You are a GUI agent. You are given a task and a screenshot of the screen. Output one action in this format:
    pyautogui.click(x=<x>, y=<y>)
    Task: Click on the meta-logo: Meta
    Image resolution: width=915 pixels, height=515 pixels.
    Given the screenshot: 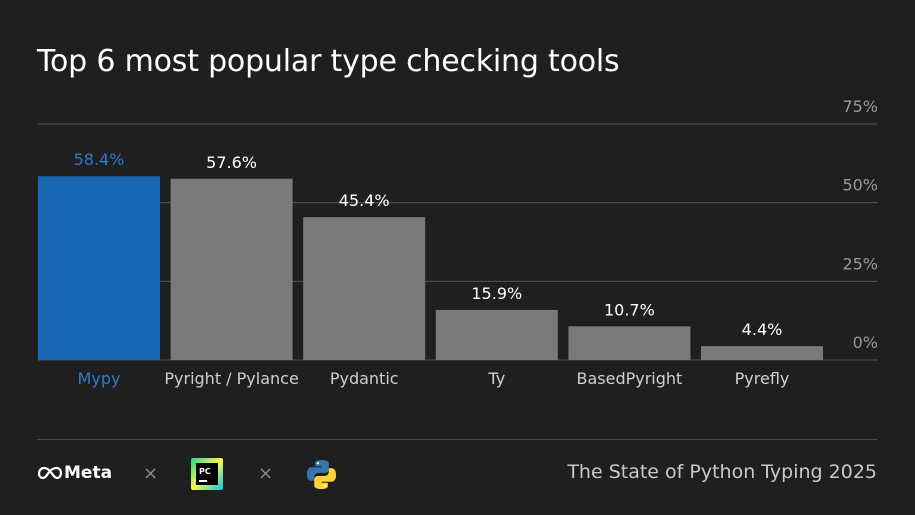 What is the action you would take?
    pyautogui.click(x=75, y=473)
    